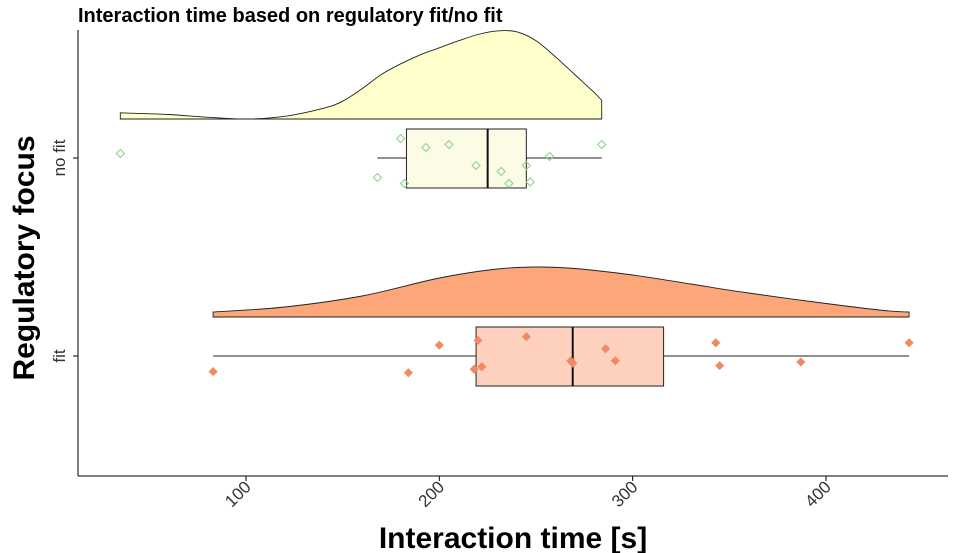  What do you see at coordinates (431, 493) in the screenshot?
I see `x-tick-label: 200` at bounding box center [431, 493].